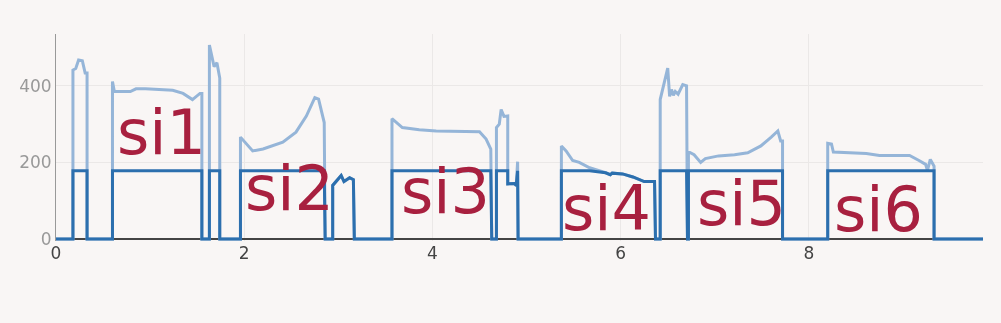 This screenshot has height=323, width=1001. What do you see at coordinates (244, 253) in the screenshot?
I see `x-tick-label: 2` at bounding box center [244, 253].